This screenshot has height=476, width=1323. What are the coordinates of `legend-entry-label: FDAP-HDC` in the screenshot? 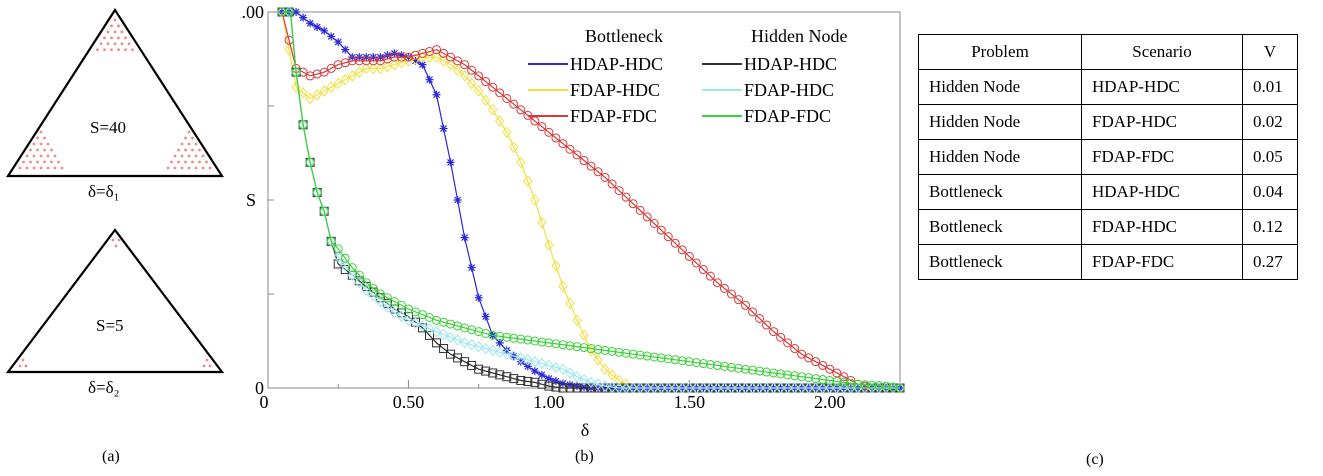 It's located at (789, 90).